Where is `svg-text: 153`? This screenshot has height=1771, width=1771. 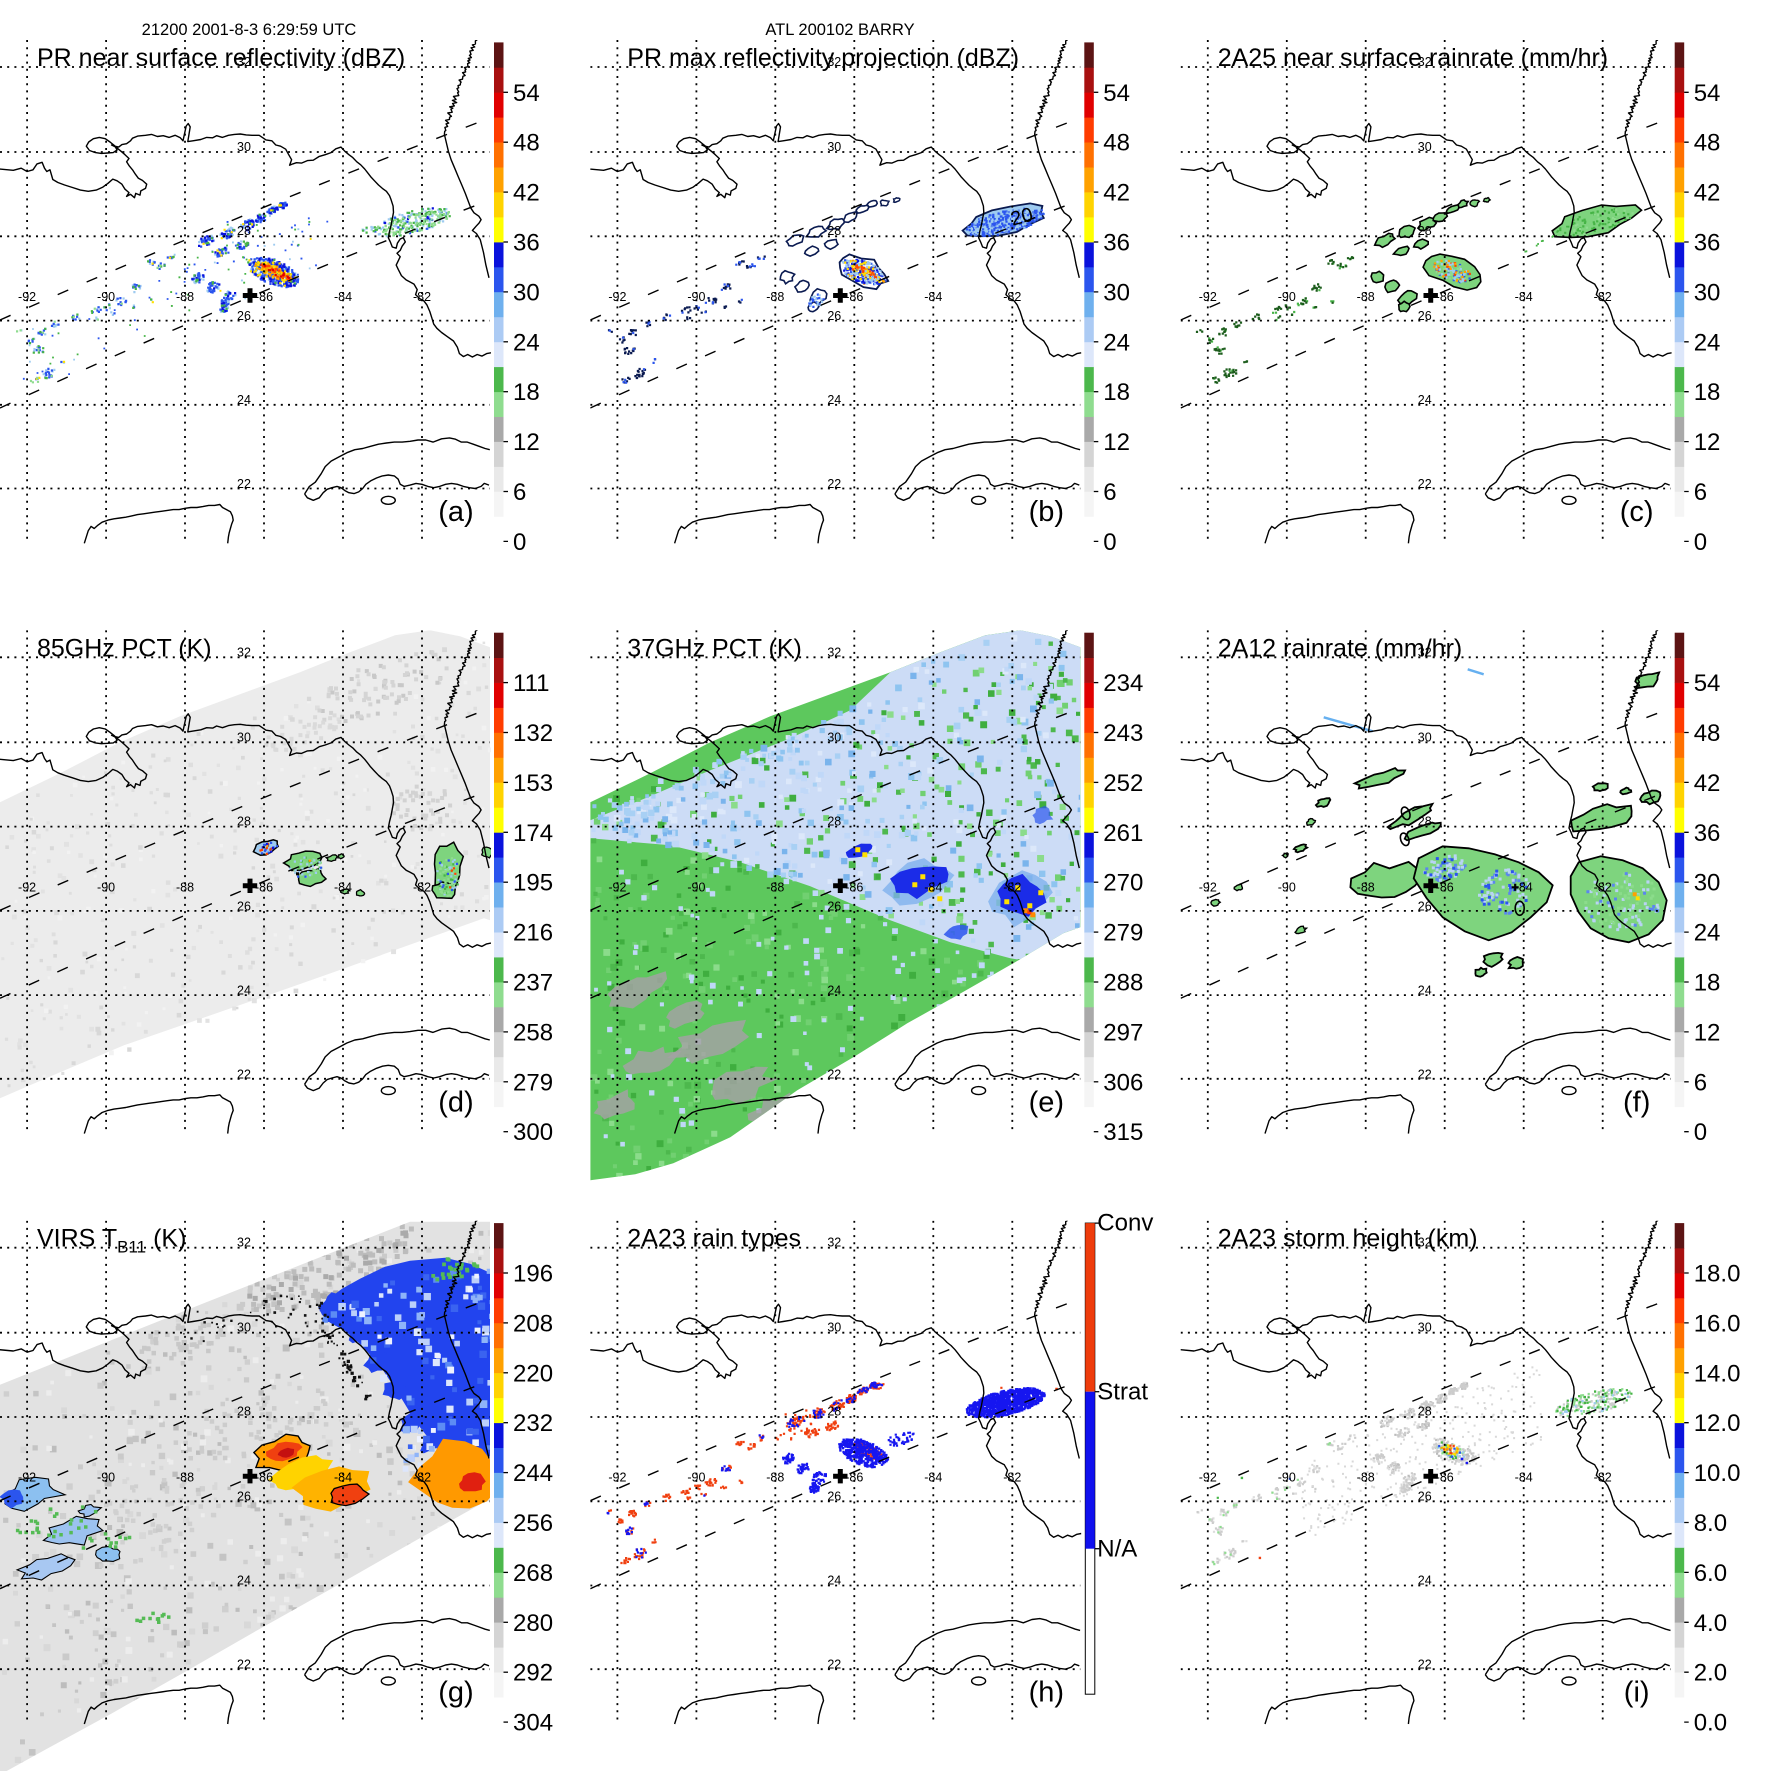 svg-text: 153 is located at coordinates (533, 783).